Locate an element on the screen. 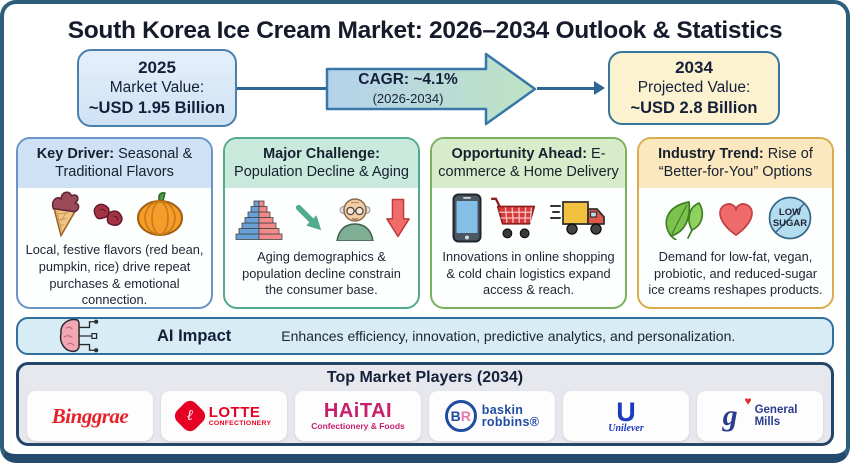  card-icons: LOW SUGAR is located at coordinates (735, 217).